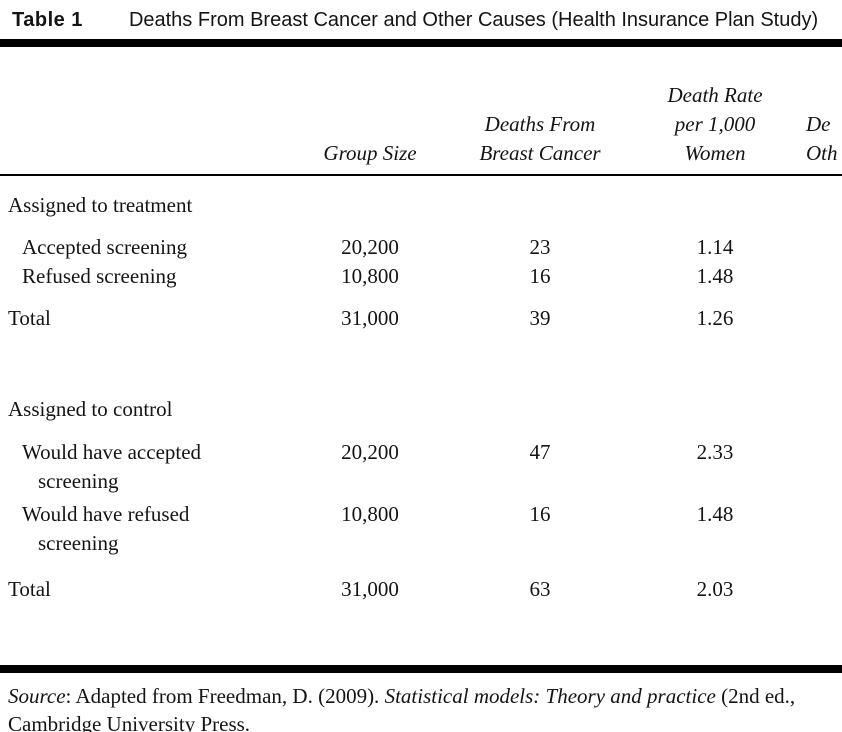 Image resolution: width=842 pixels, height=732 pixels. Describe the element at coordinates (540, 452) in the screenshot. I see `cell-deaths: 47` at that location.